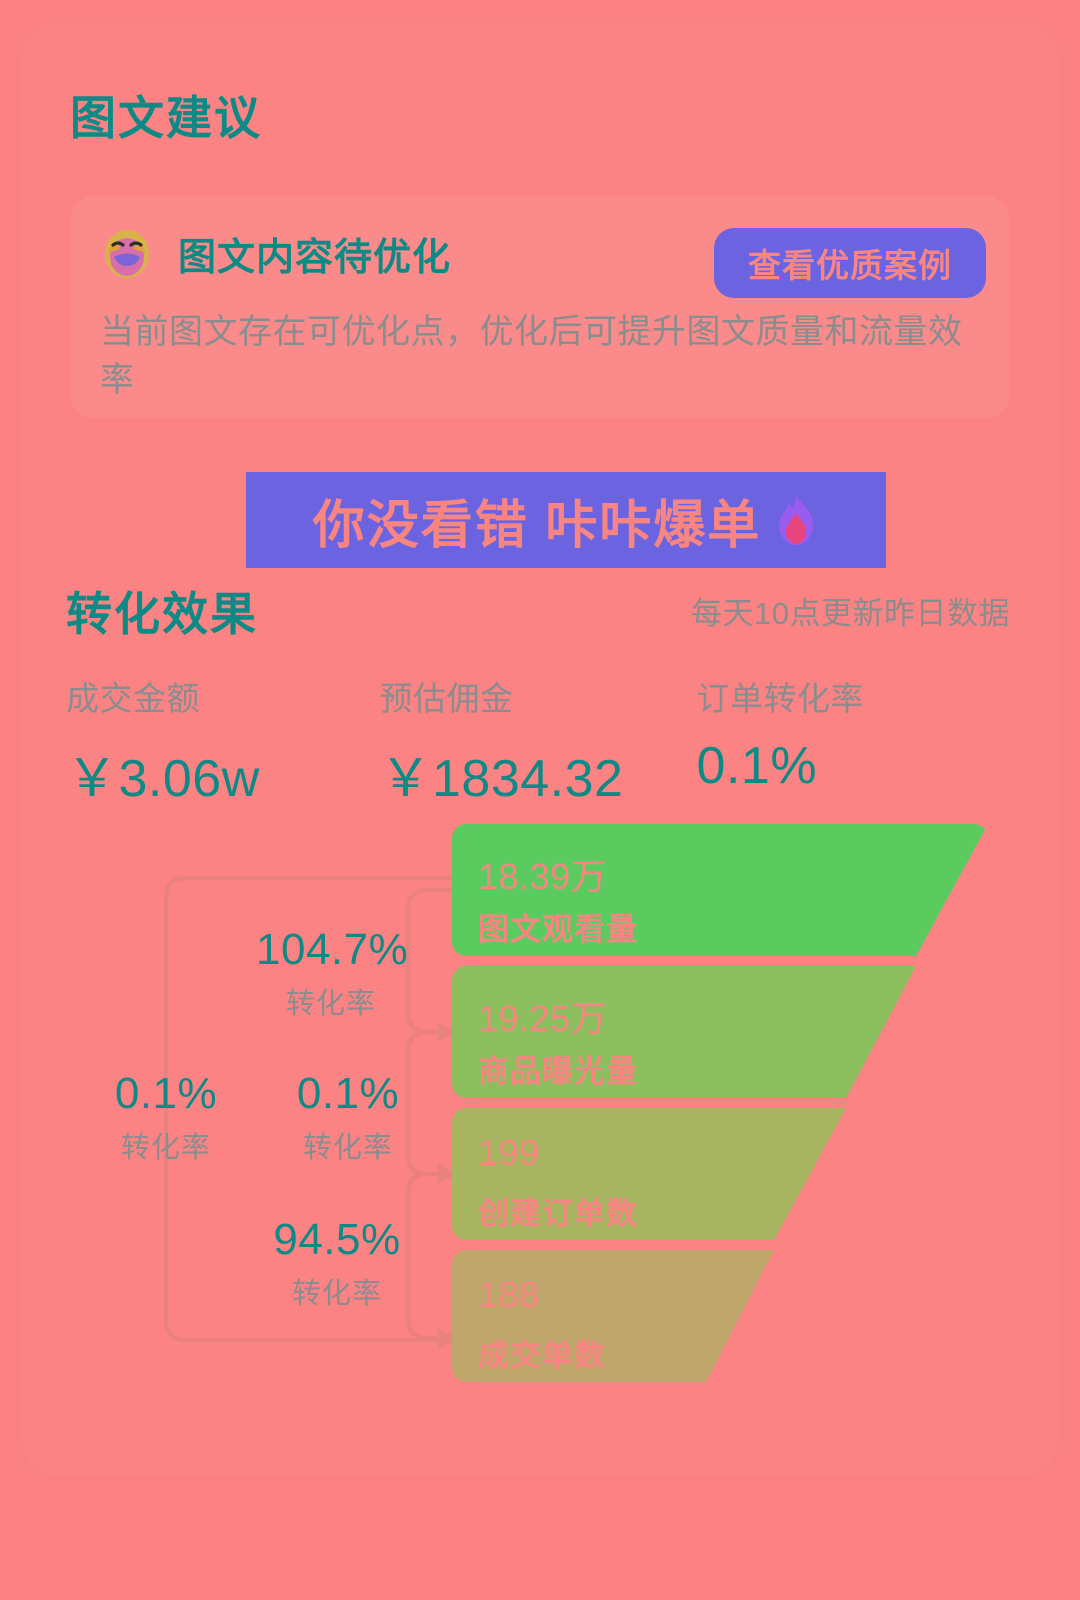  I want to click on funnel-stage-value: 18.39万, so click(543, 876).